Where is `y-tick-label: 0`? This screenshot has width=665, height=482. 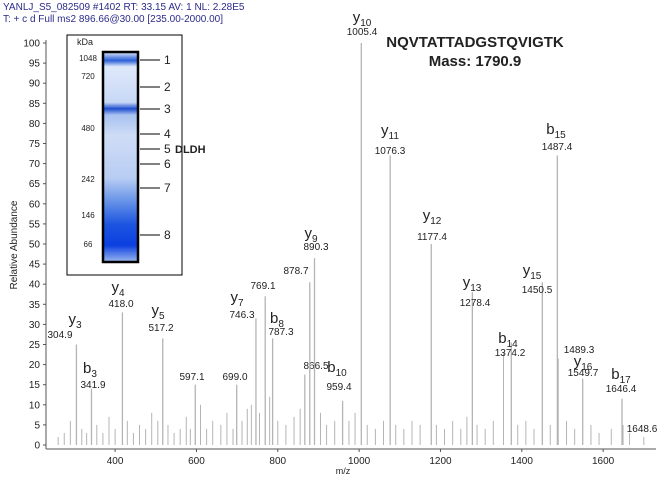
y-tick-label: 0 is located at coordinates (37, 446).